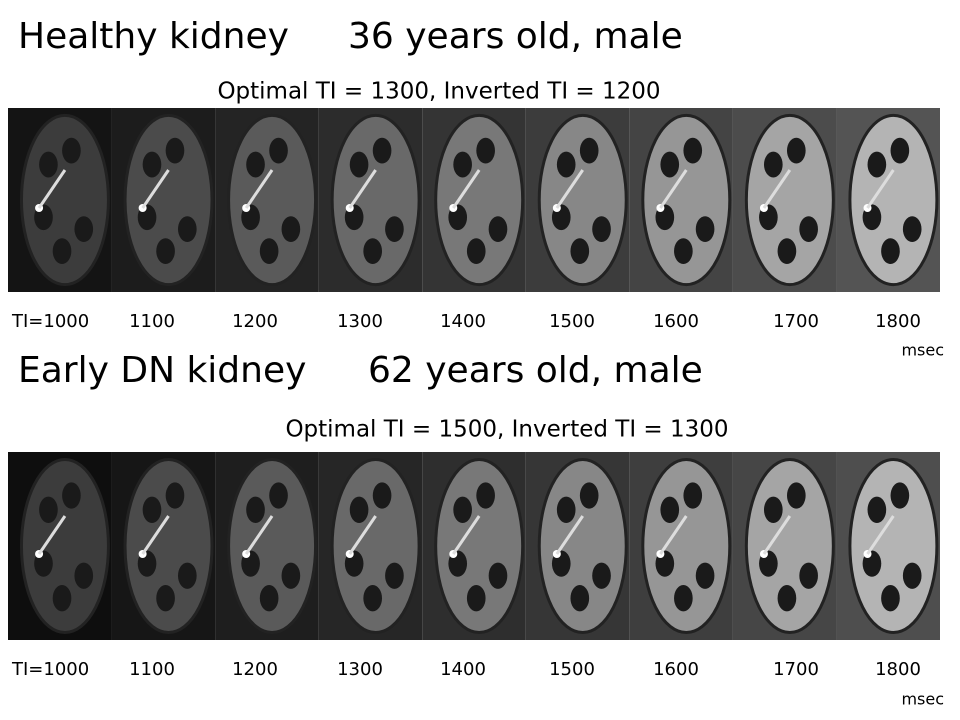 The image size is (960, 720). Describe the element at coordinates (506, 430) in the screenshot. I see `subtitle: Optimal TI = 1500, Inverted TI = 1300` at that location.